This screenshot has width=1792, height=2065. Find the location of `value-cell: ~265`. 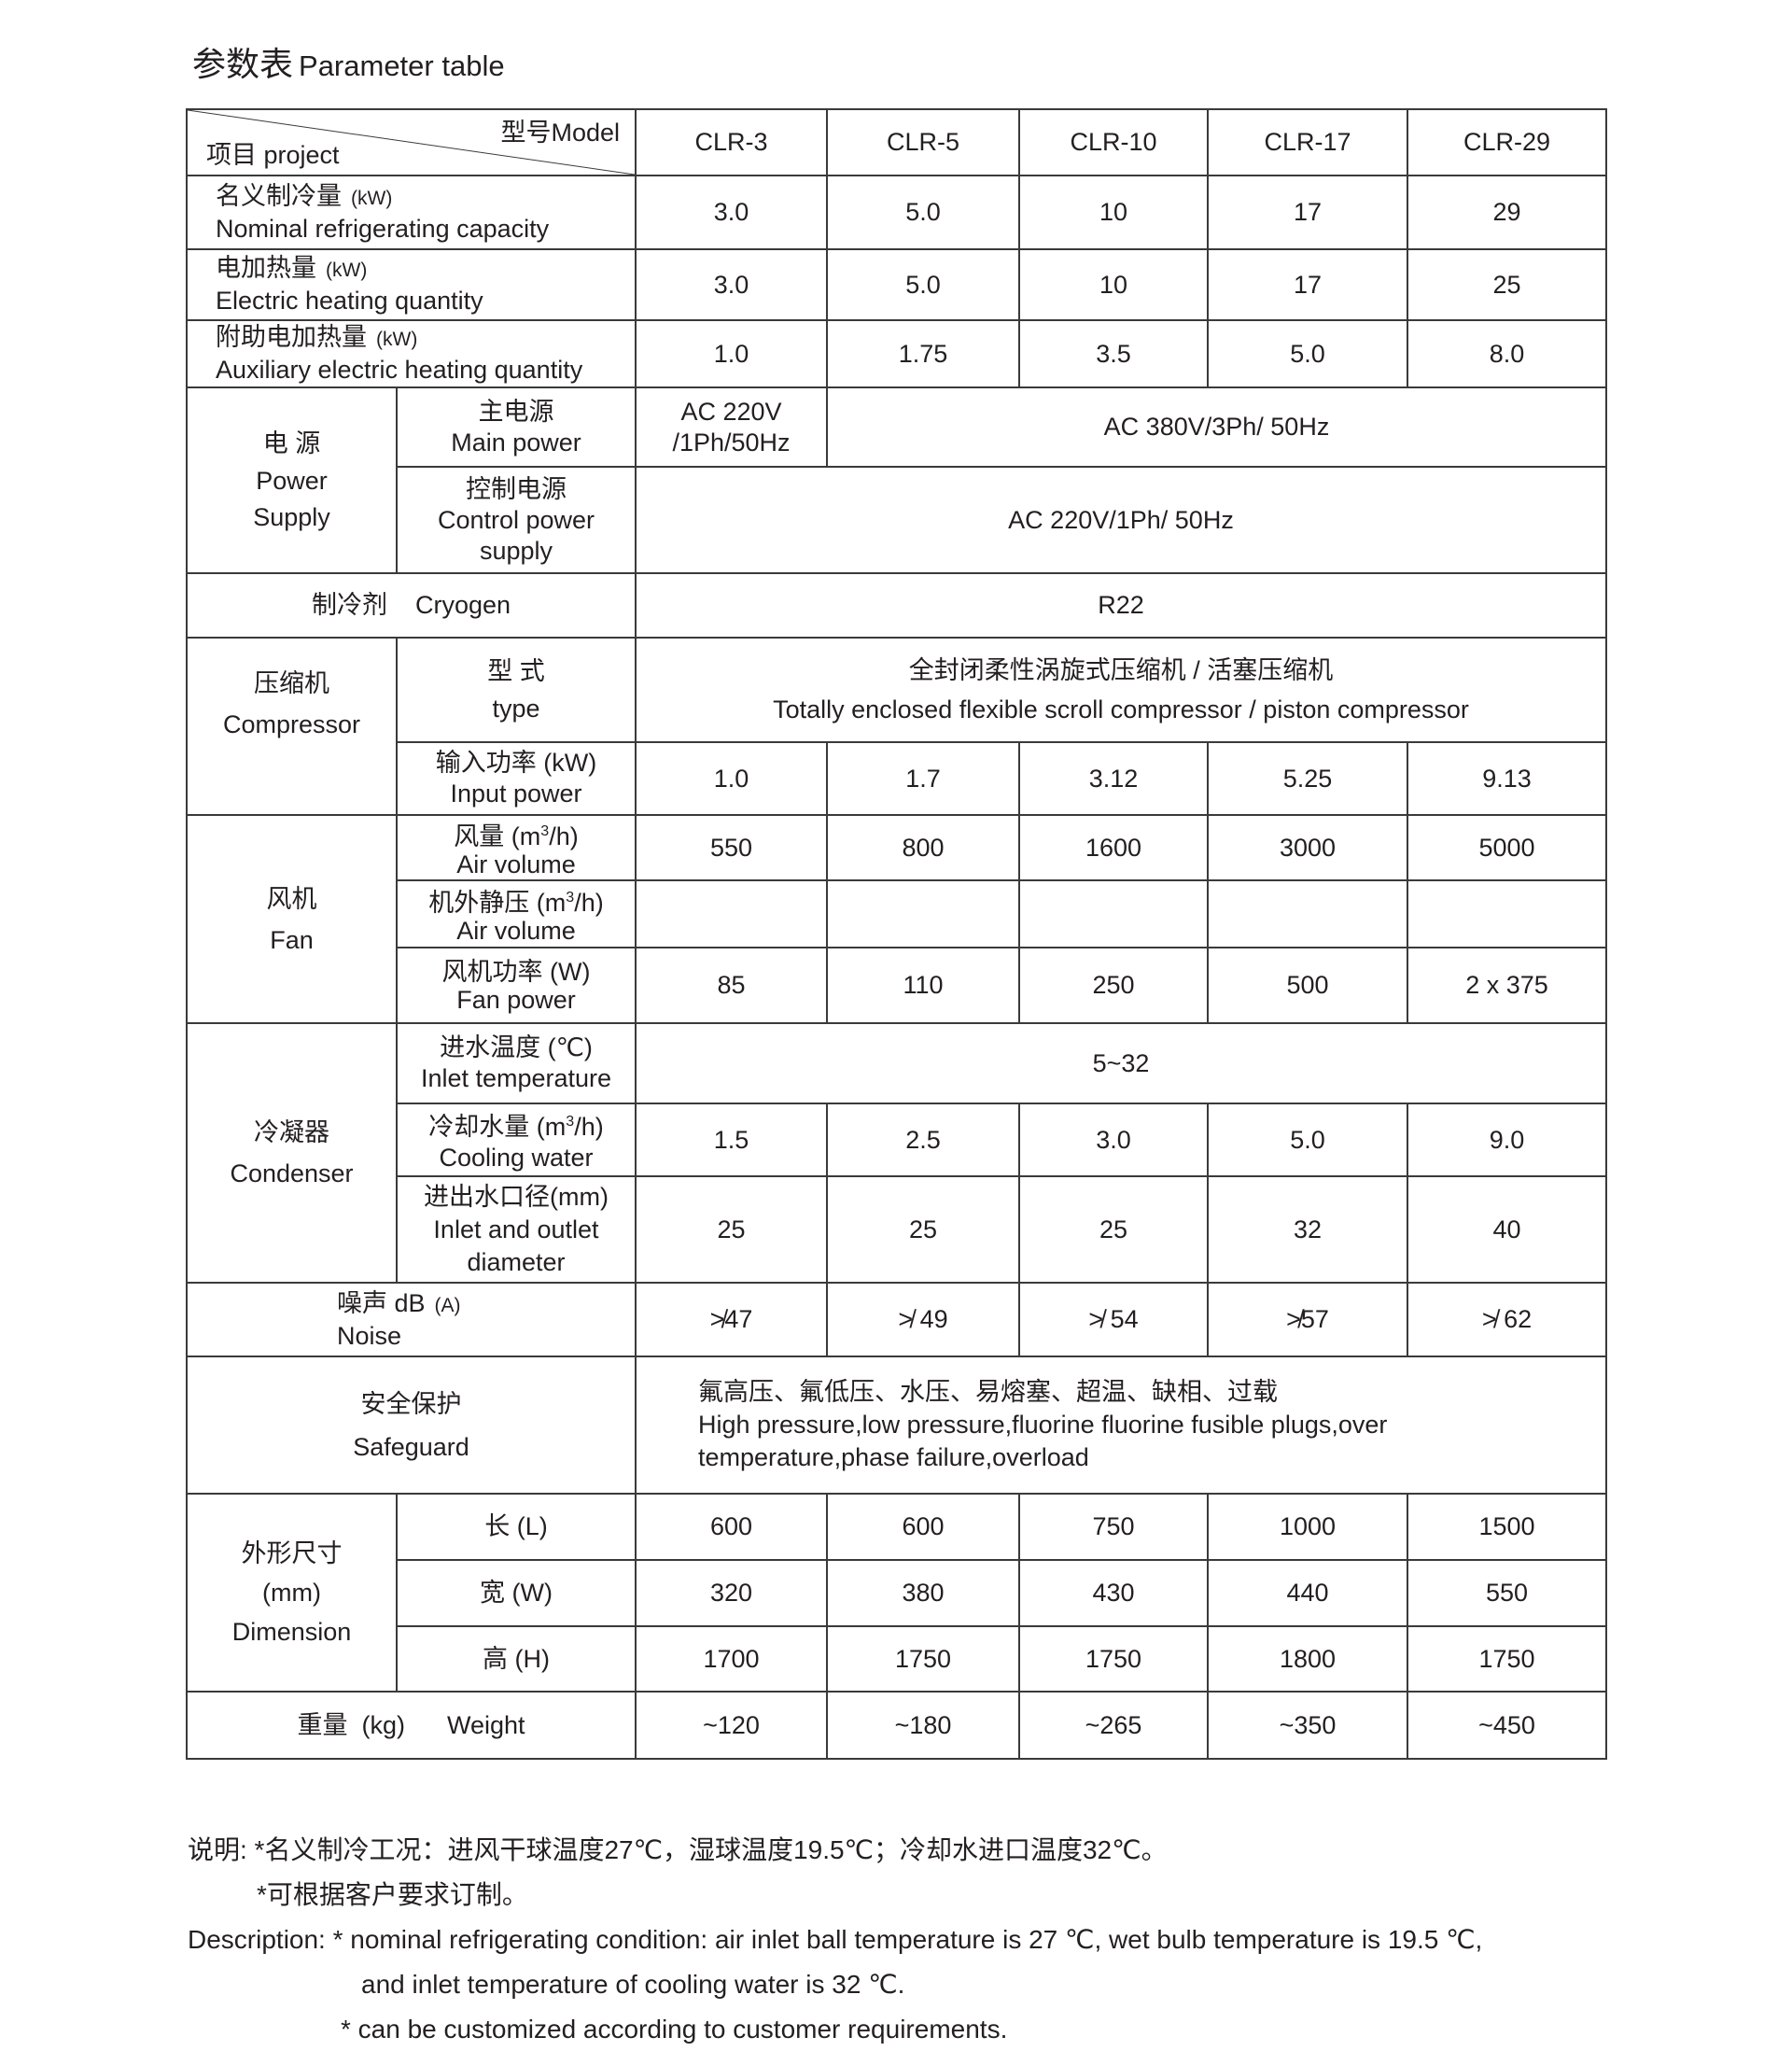

value-cell: ~265 is located at coordinates (1113, 1725).